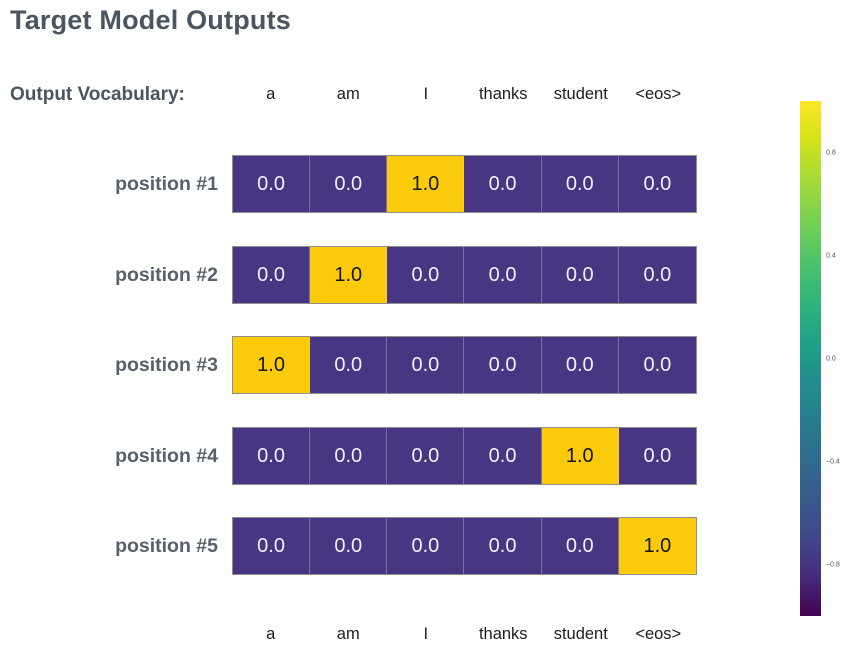 The width and height of the screenshot is (858, 667). I want to click on heatmap-row-grid: 0.0 0.0 0.0 0.0 0.0 1.0, so click(464, 546).